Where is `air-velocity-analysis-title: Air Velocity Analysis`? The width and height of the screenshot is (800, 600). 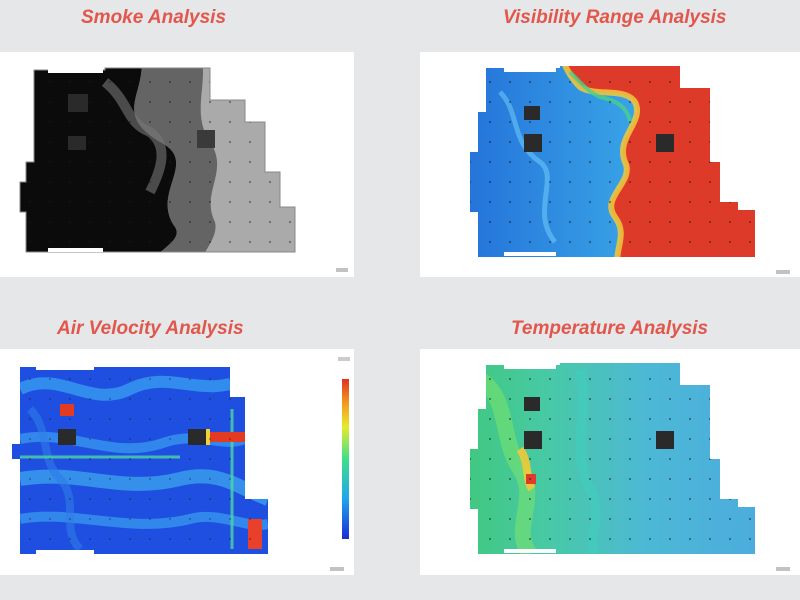
air-velocity-analysis-title: Air Velocity Analysis is located at coordinates (150, 328).